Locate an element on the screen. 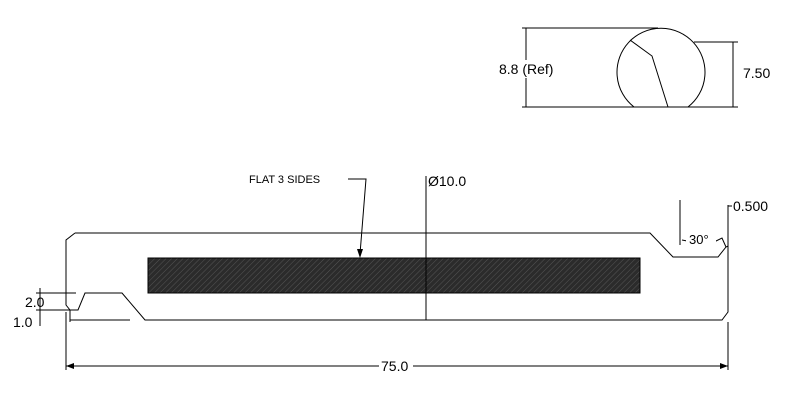 This screenshot has height=413, width=786. flat-note-arrowhead is located at coordinates (360, 253).